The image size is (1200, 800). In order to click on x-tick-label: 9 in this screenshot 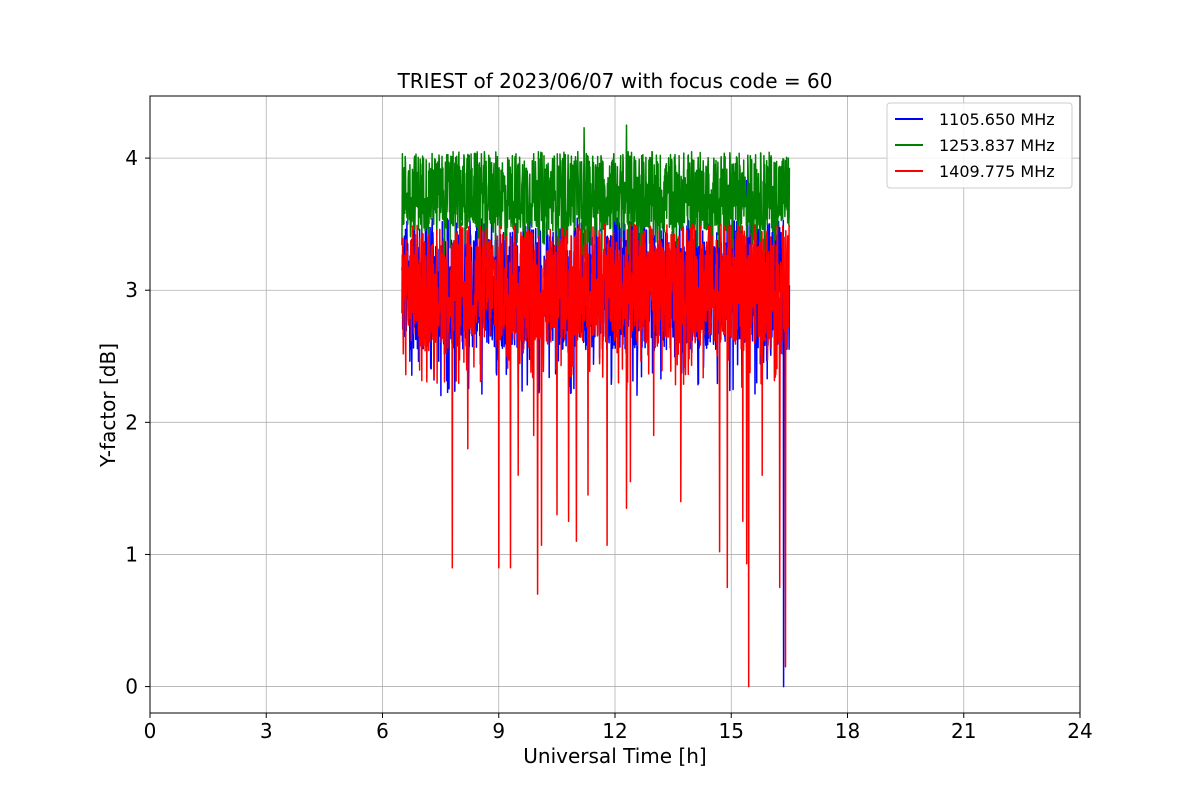, I will do `click(498, 731)`.